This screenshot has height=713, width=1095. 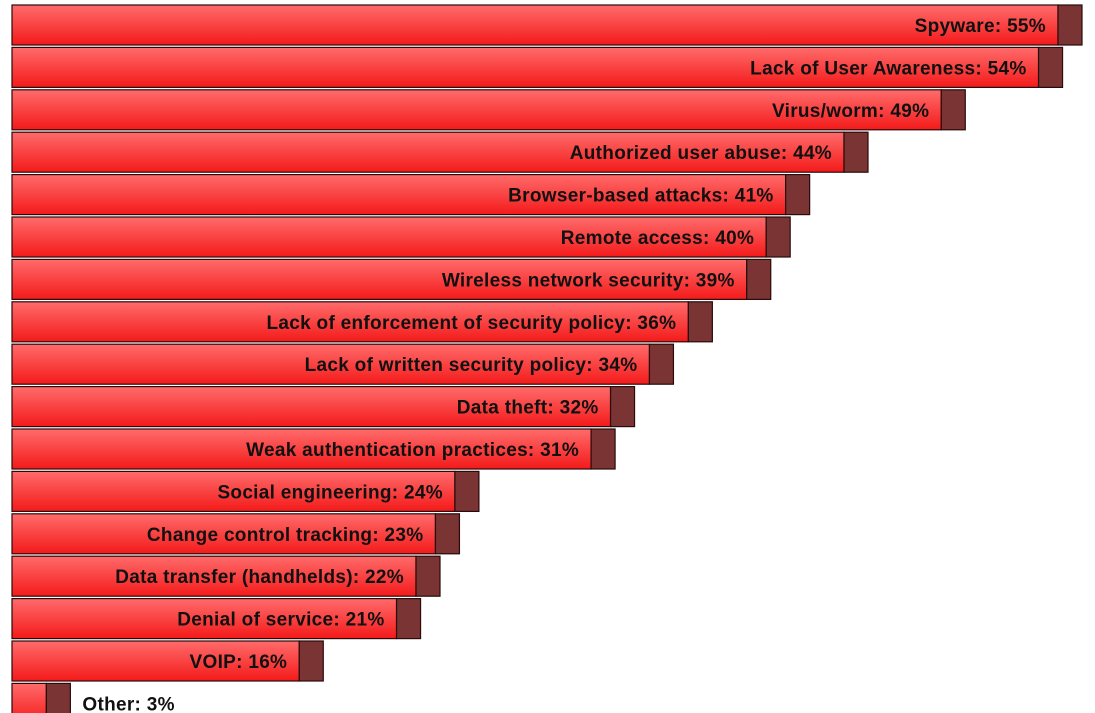 I want to click on bar-group: Wireless network security: 39%, so click(x=391, y=279).